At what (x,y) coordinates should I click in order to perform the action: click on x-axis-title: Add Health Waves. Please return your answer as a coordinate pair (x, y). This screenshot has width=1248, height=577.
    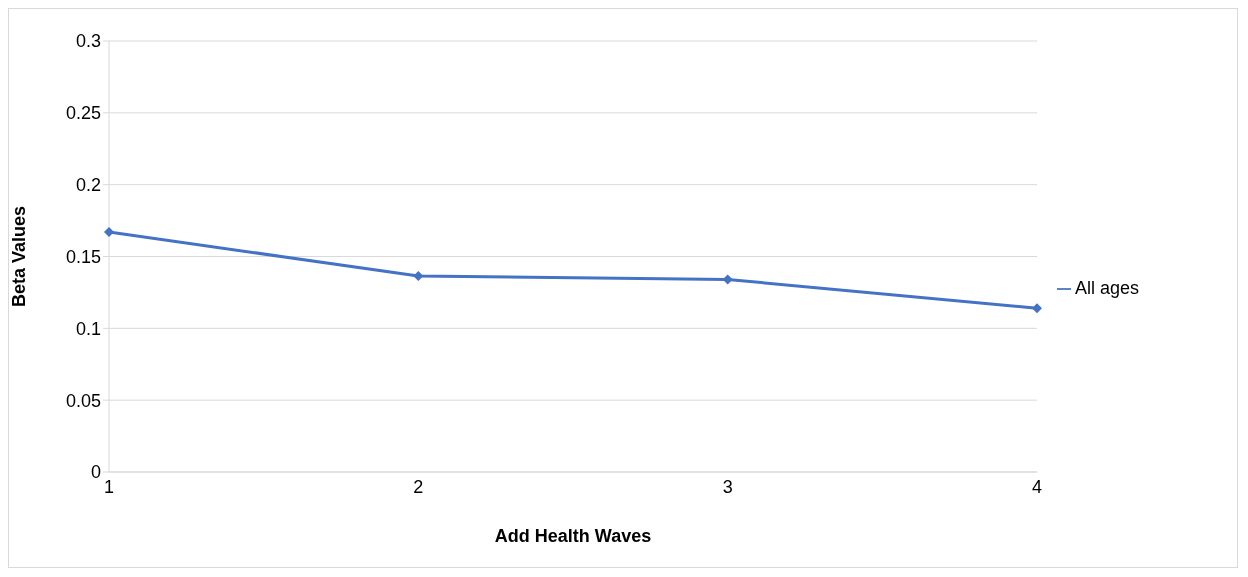
    Looking at the image, I should click on (573, 536).